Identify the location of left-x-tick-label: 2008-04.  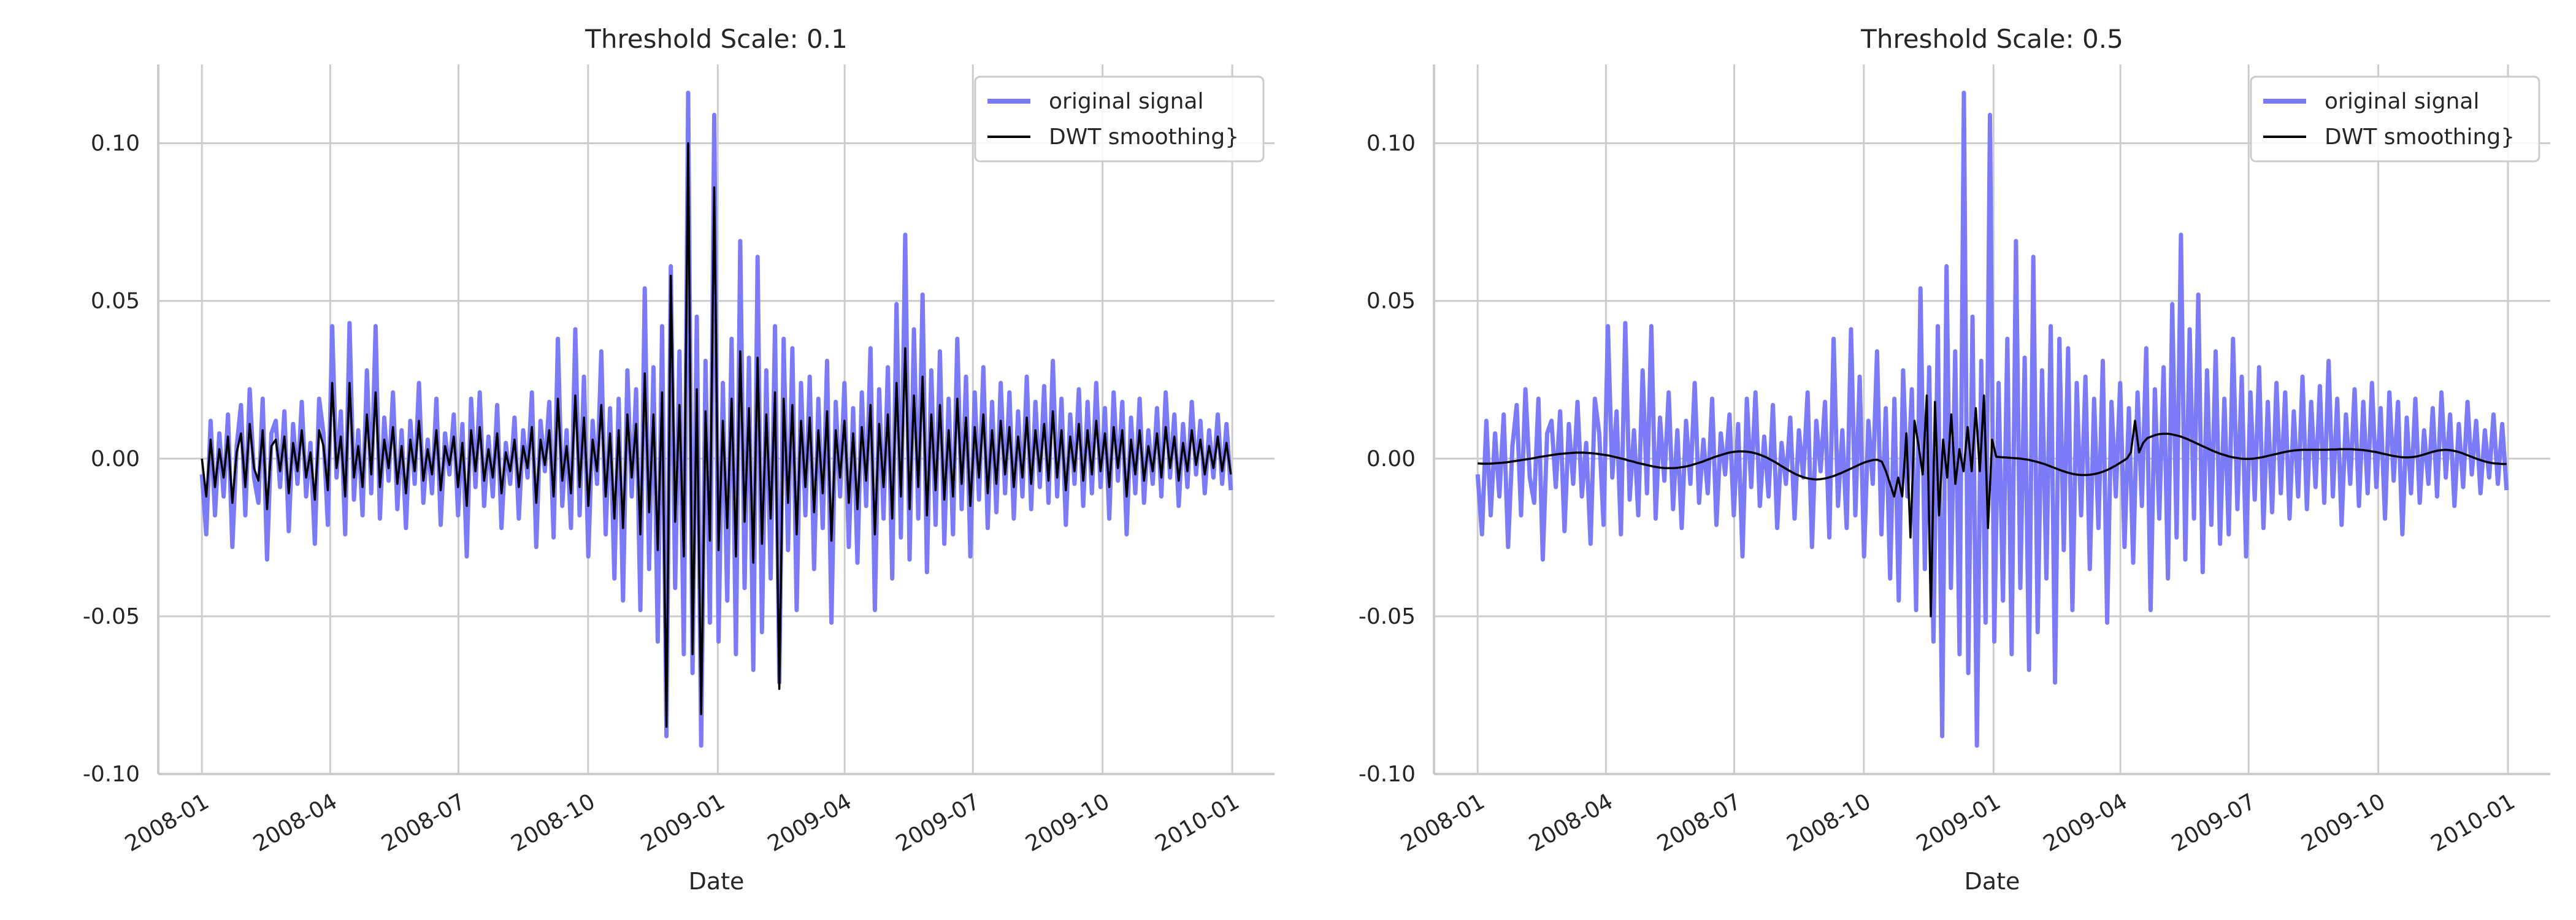
(295, 823).